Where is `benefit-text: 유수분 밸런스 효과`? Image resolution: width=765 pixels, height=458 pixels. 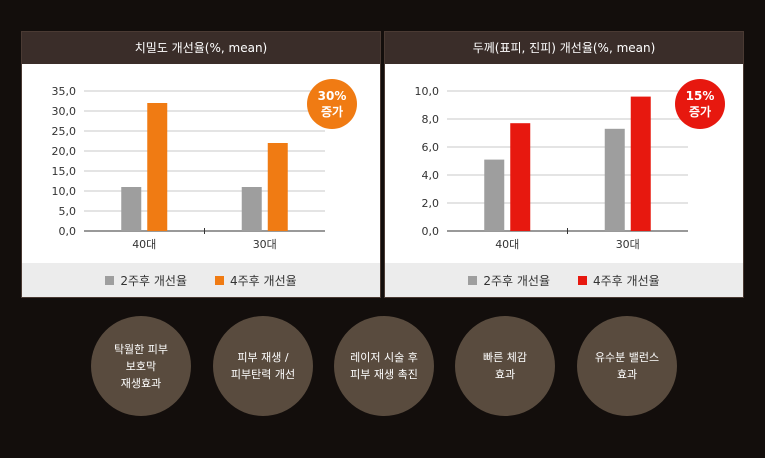 benefit-text: 유수분 밸런스 효과 is located at coordinates (627, 366).